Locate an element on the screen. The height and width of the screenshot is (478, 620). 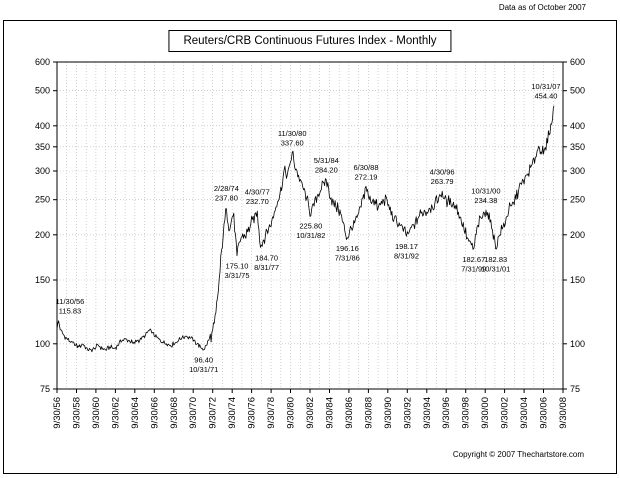
annotation-line2: 10/31/01 is located at coordinates (495, 268).